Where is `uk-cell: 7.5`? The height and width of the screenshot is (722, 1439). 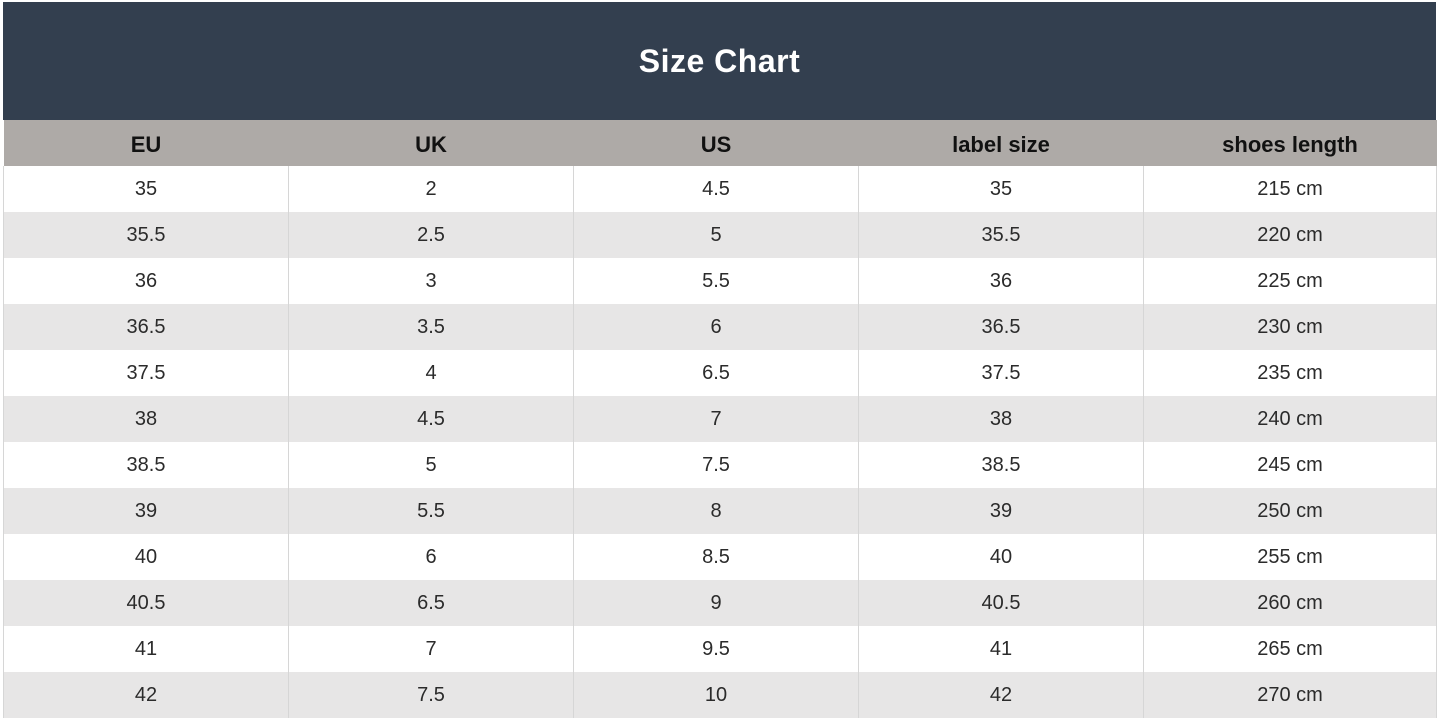
uk-cell: 7.5 is located at coordinates (431, 695).